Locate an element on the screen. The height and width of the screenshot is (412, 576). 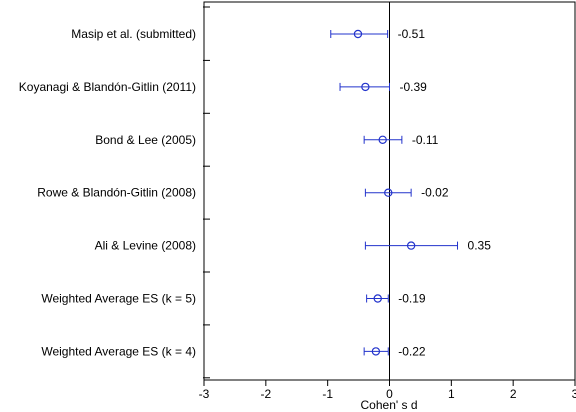
study-label: Weighted Average ES (k = 4) is located at coordinates (118, 351).